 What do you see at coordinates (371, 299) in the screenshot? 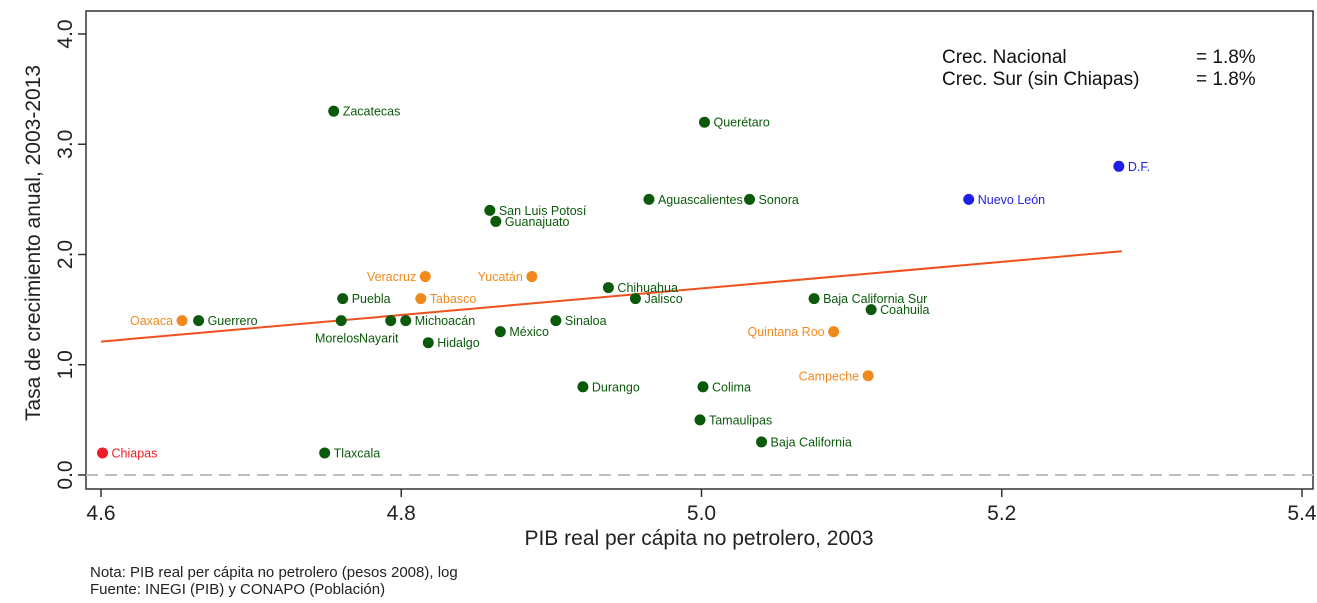
I see `label-puebla: Puebla` at bounding box center [371, 299].